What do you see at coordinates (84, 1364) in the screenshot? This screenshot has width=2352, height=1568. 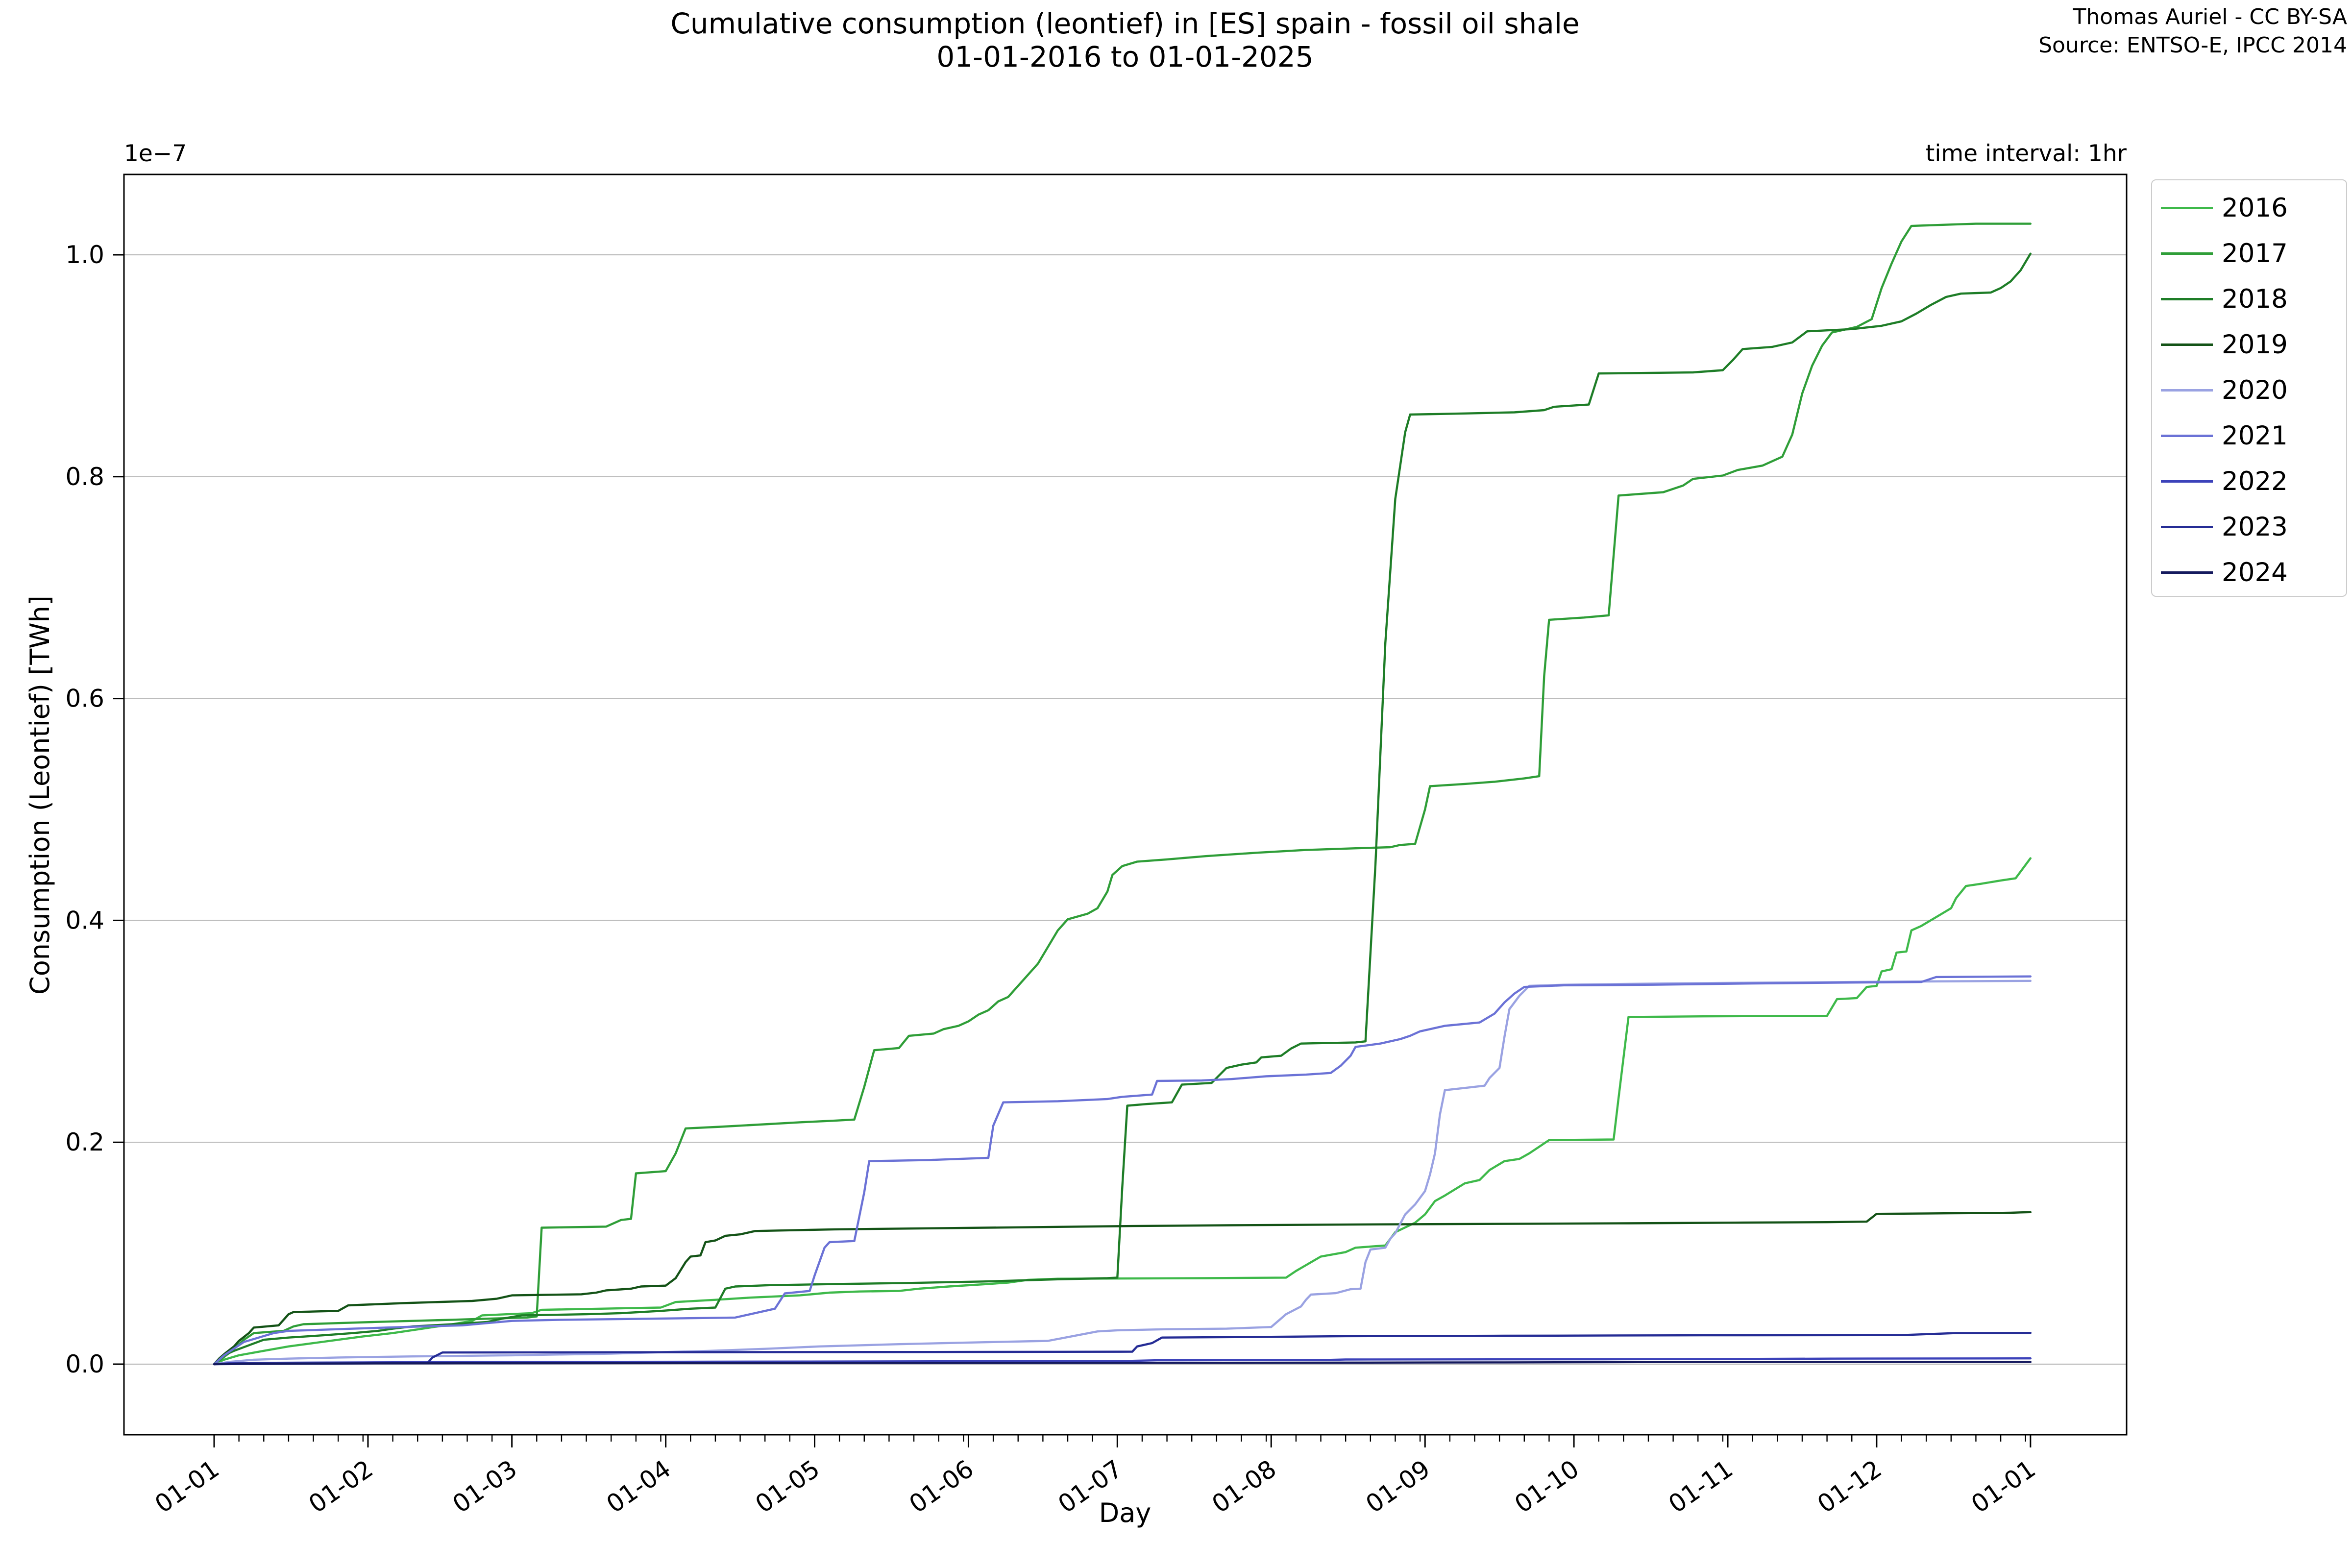 I see `y-tick-label: 0.0` at bounding box center [84, 1364].